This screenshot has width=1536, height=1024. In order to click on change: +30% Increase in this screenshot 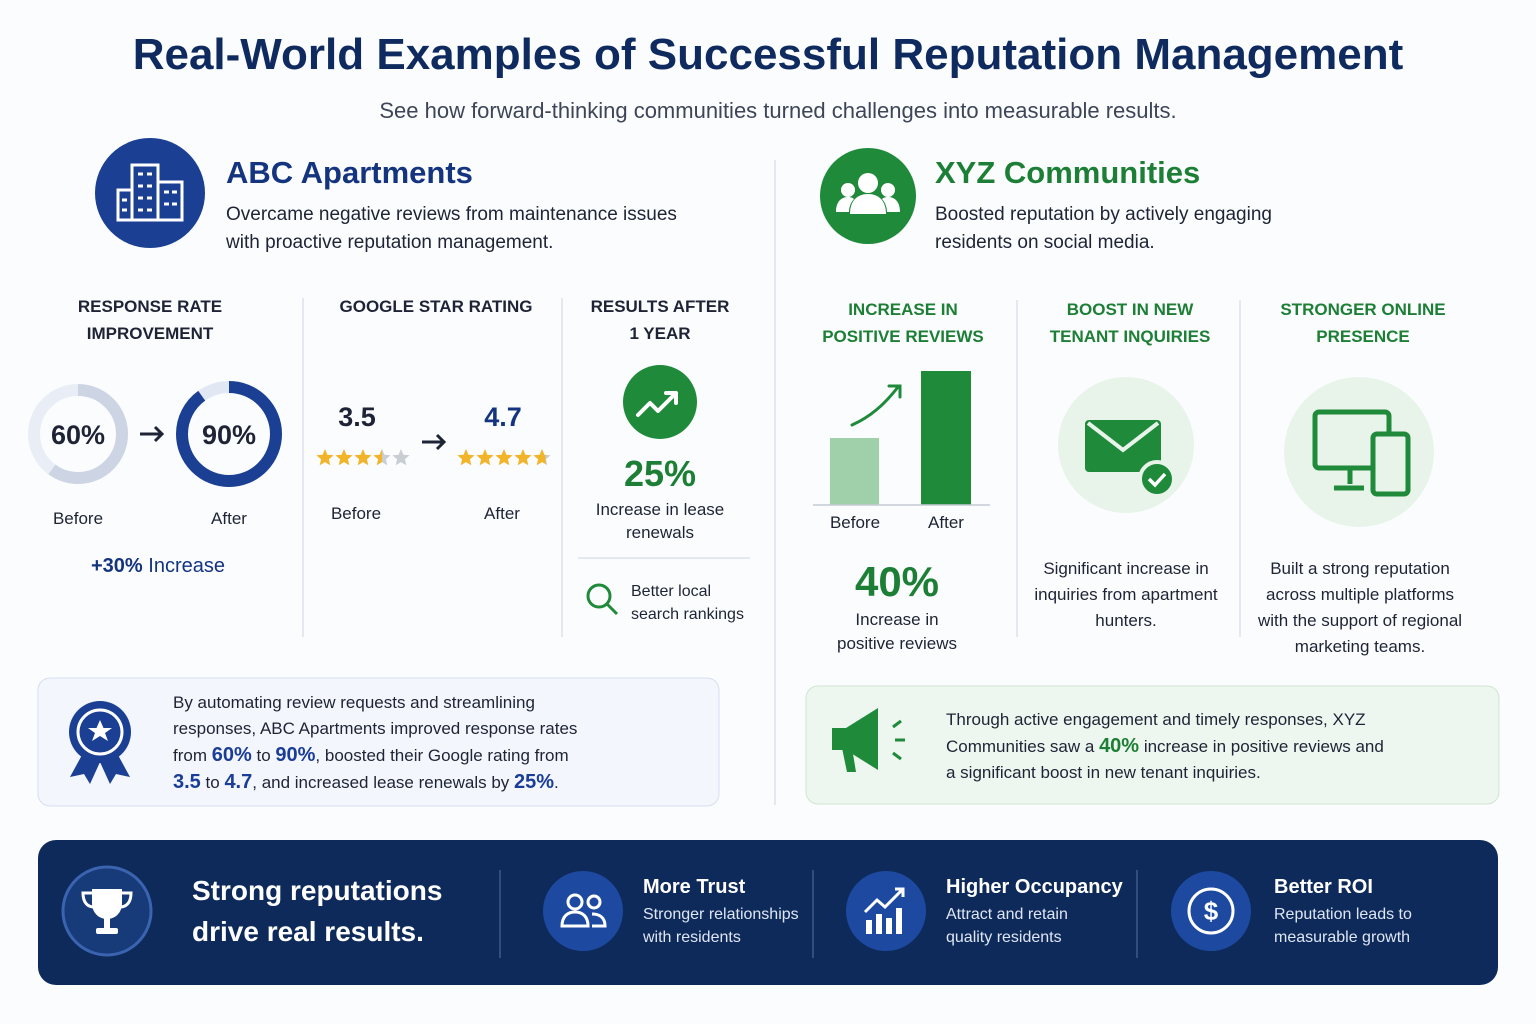, I will do `click(158, 566)`.